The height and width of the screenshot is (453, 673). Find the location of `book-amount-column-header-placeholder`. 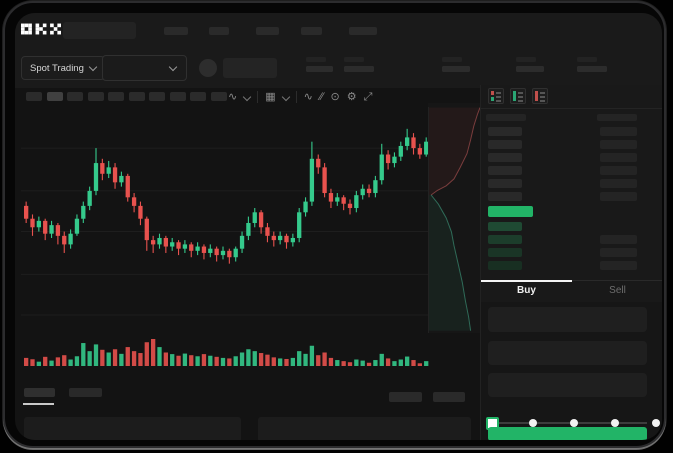

book-amount-column-header-placeholder is located at coordinates (617, 117).